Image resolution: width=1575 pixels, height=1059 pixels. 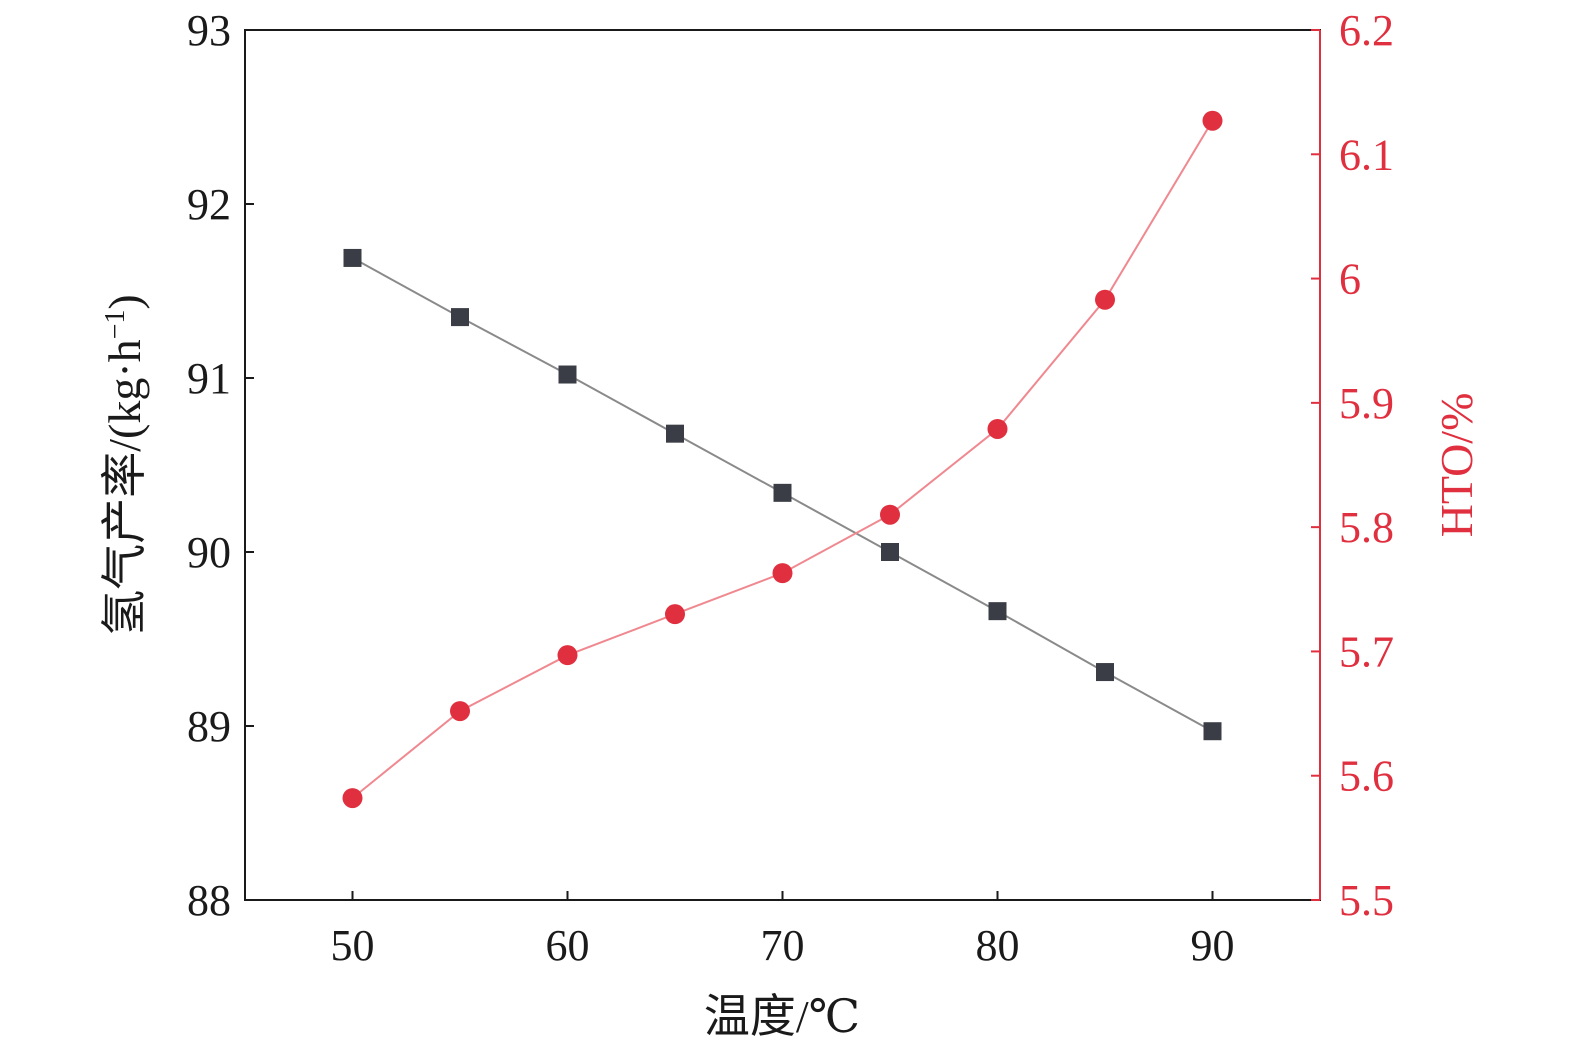 I want to click on left-y-tick-label: 88, so click(x=209, y=900).